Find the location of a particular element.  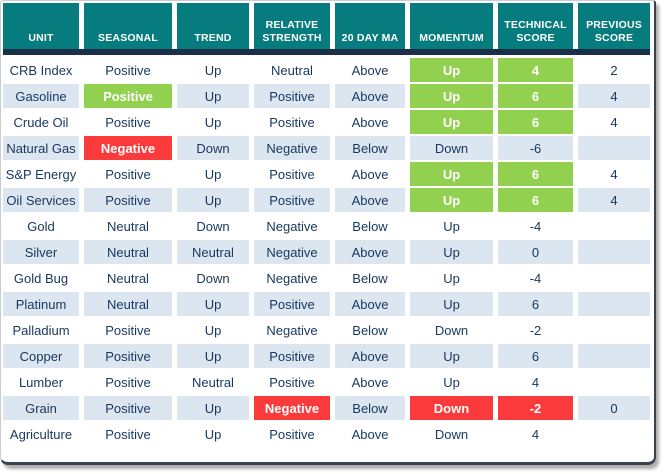

unit-cell: Oil Services is located at coordinates (41, 200).